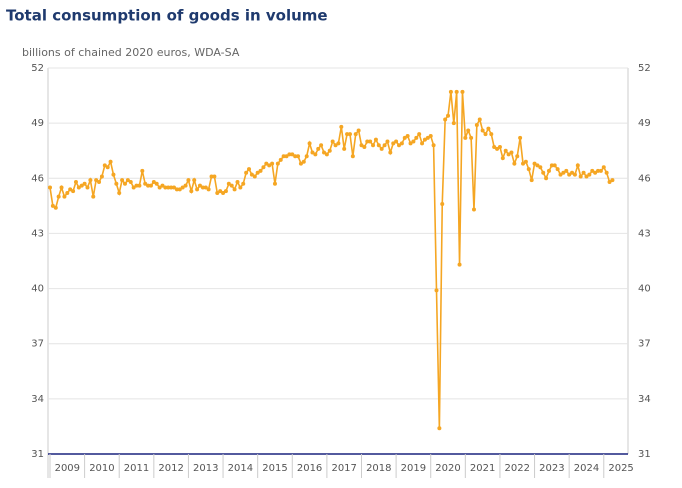 This screenshot has height=488, width=682. Describe the element at coordinates (136, 468) in the screenshot. I see `x-tick-label: 2011` at that location.